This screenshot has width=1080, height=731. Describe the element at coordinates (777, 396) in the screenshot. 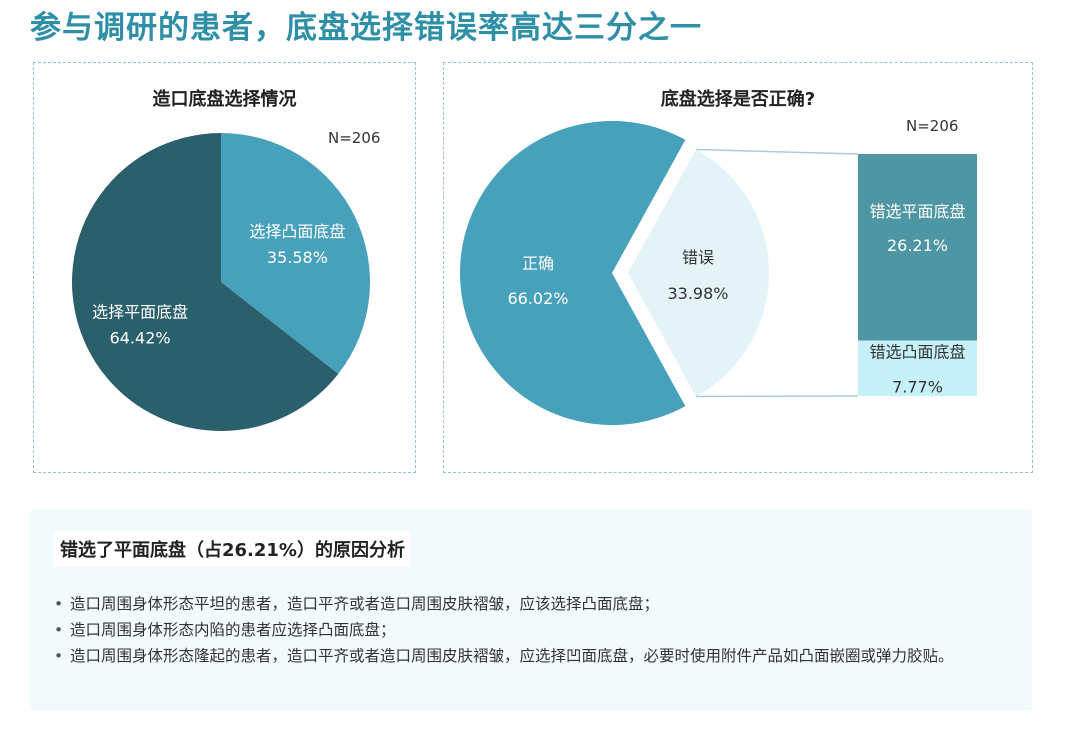

I see `connector-line-bottom` at that location.